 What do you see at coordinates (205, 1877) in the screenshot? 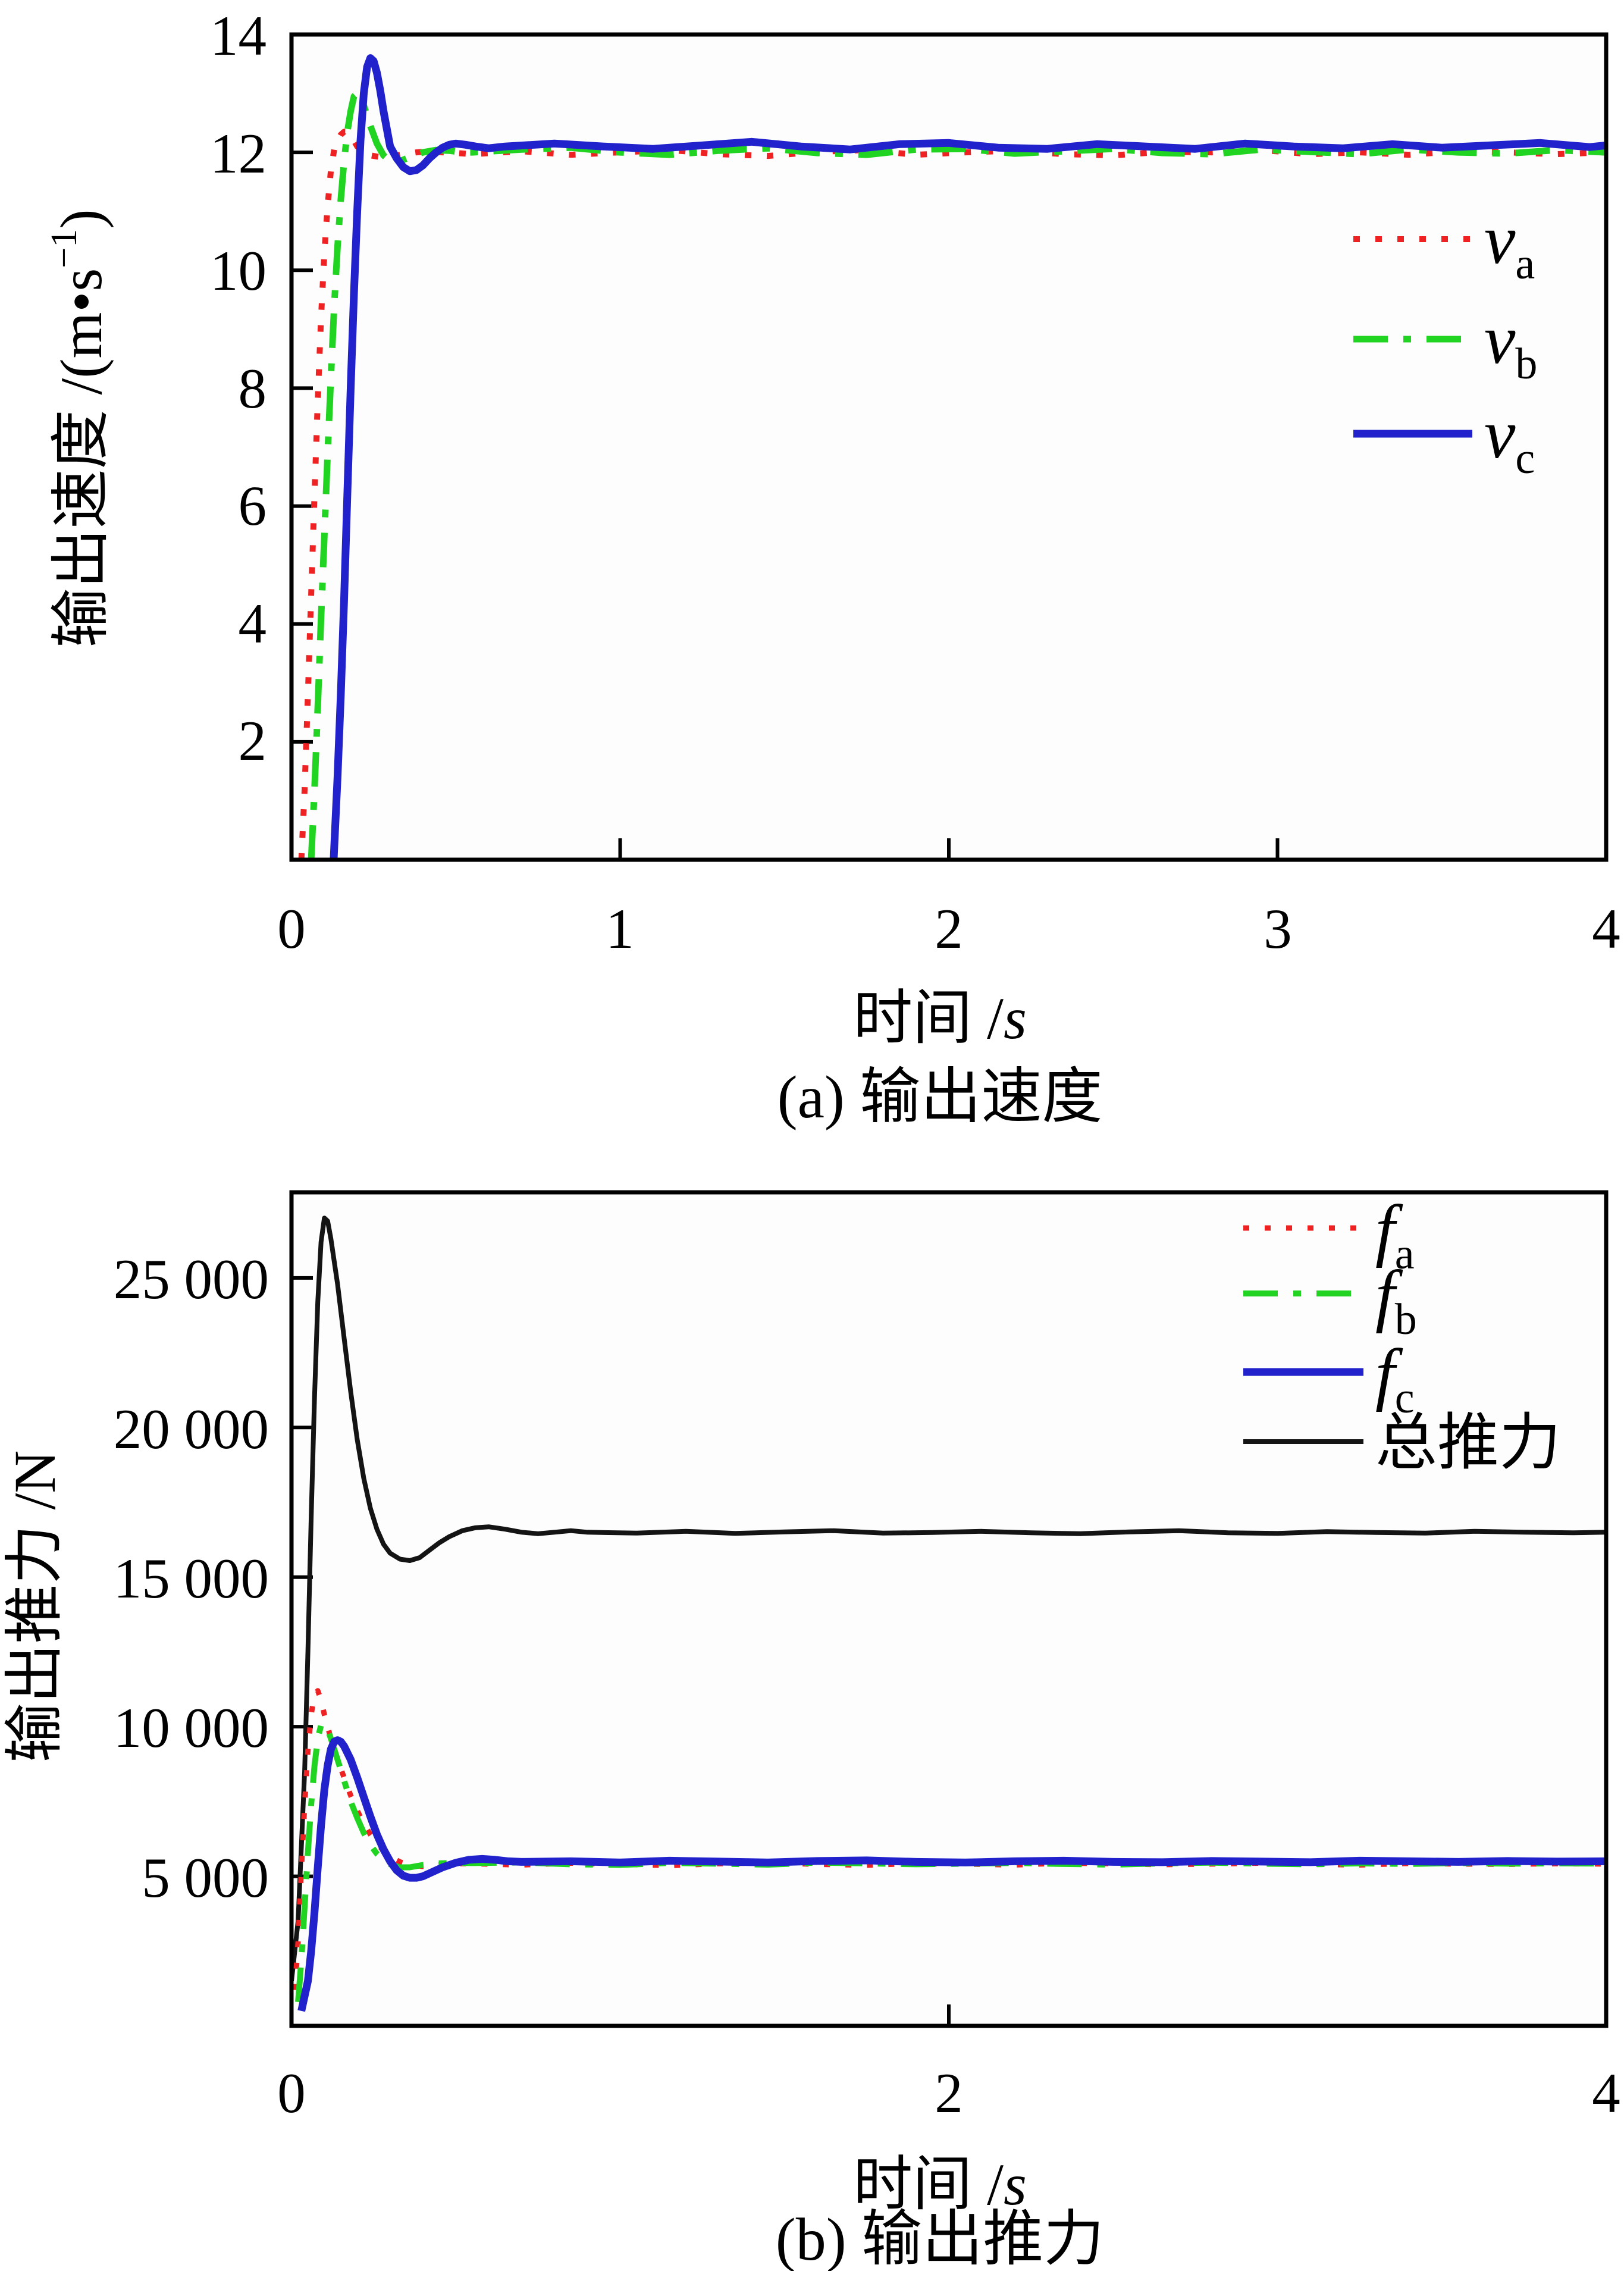
I see `chart-b-ytick-5000: 5 000` at bounding box center [205, 1877].